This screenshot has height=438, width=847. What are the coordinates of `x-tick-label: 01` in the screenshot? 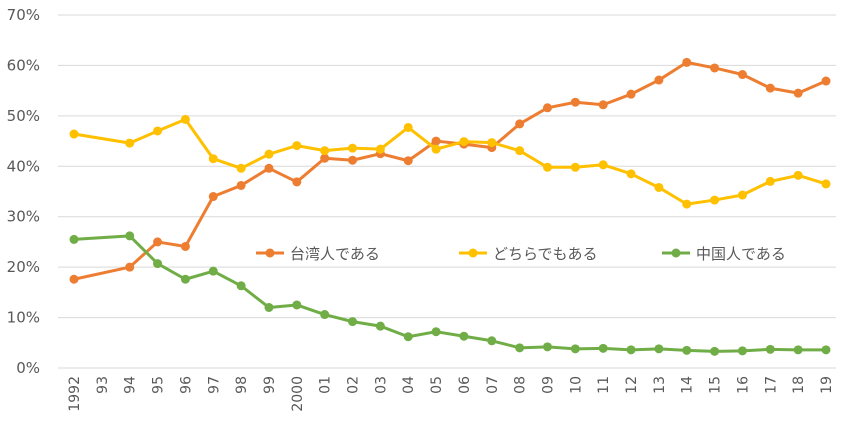 It's located at (326, 385).